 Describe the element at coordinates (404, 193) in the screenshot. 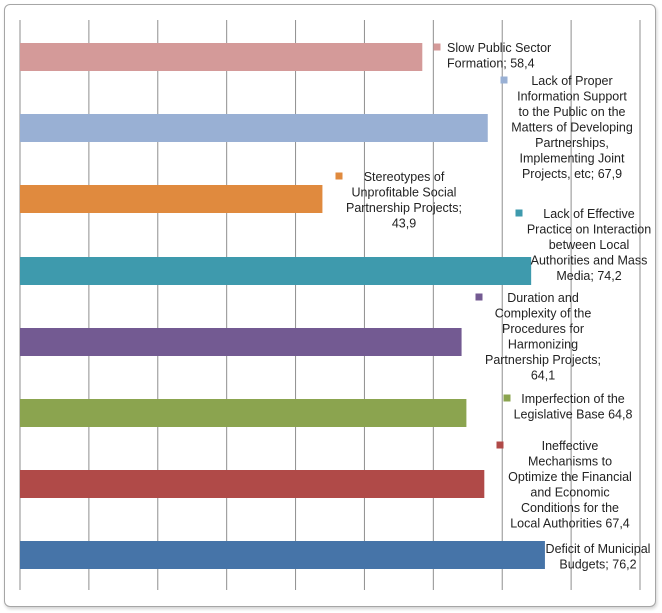

I see `data-label-line: Unprofitable Social` at that location.